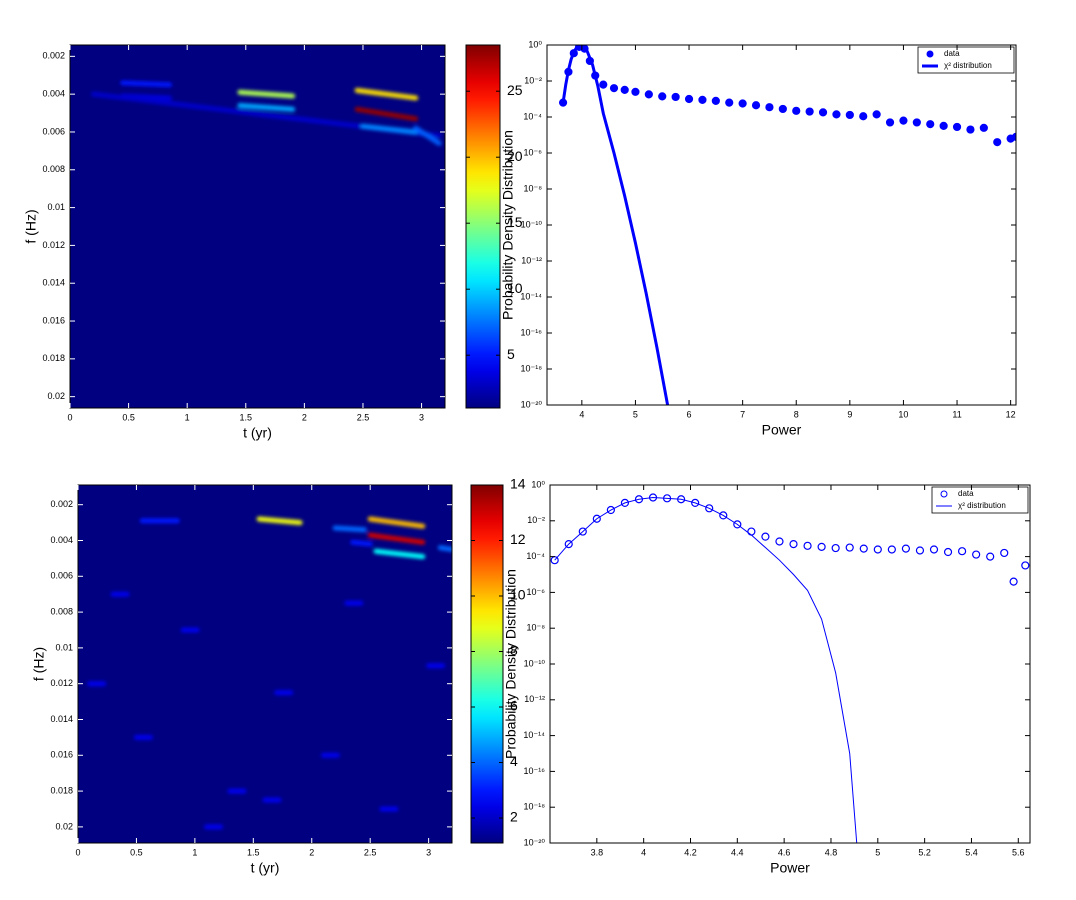 The width and height of the screenshot is (1076, 900). What do you see at coordinates (532, 404) in the screenshot?
I see `y-tick-label: 10⁻²⁰` at bounding box center [532, 404].